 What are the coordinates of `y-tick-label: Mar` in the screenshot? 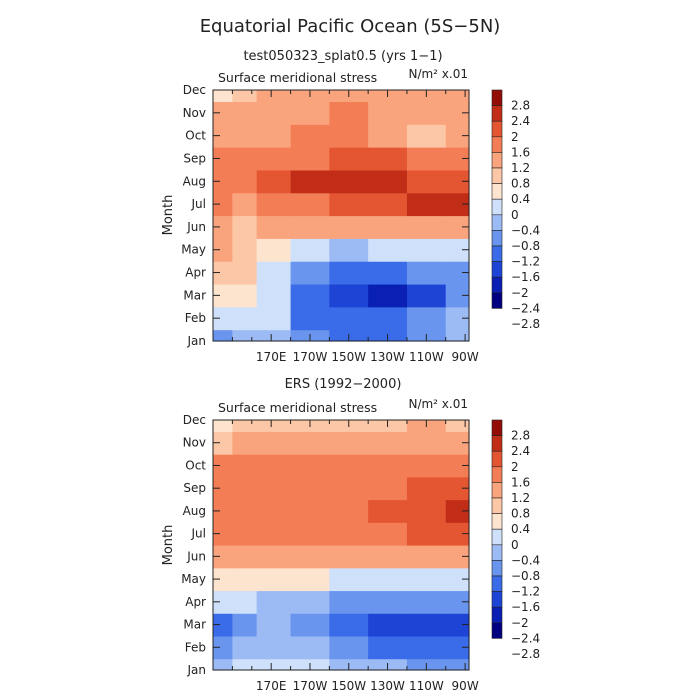 It's located at (194, 295).